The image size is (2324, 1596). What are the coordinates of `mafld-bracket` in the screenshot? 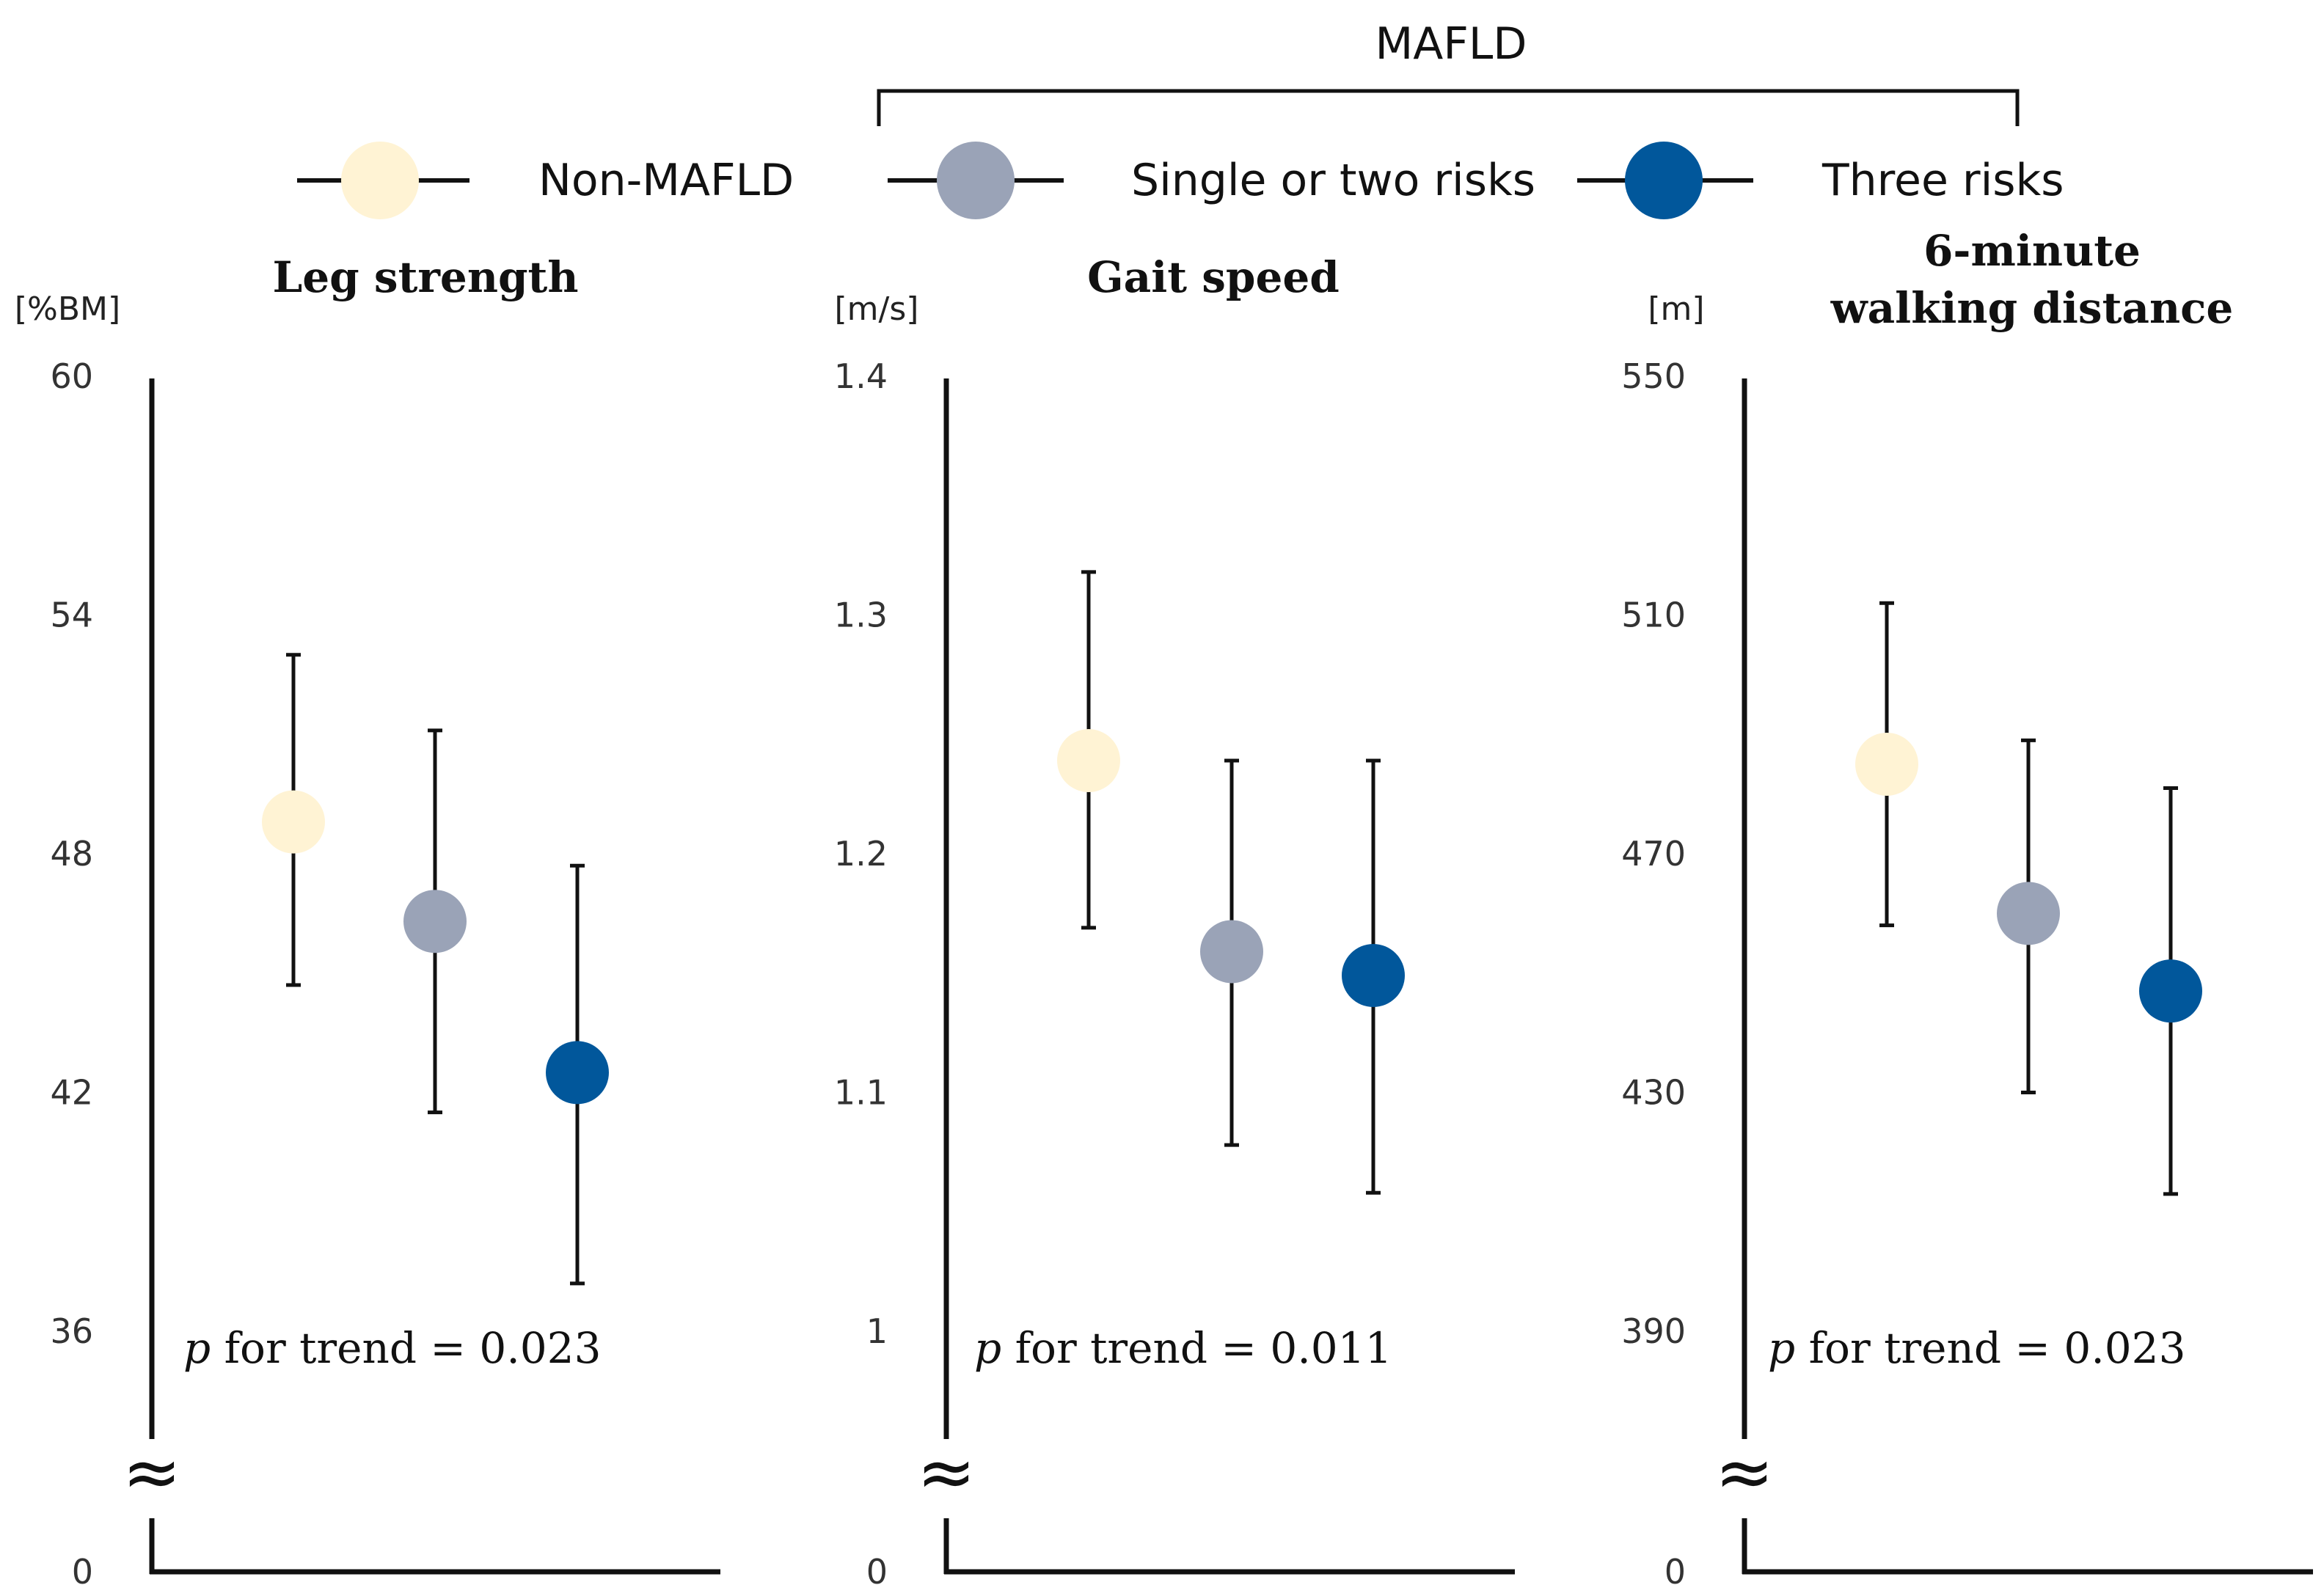 It's located at (1448, 107).